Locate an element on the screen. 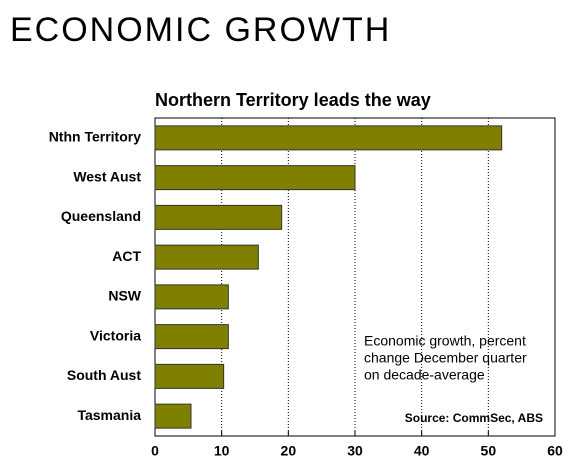  source: Source: CommSec, ABS is located at coordinates (474, 418).